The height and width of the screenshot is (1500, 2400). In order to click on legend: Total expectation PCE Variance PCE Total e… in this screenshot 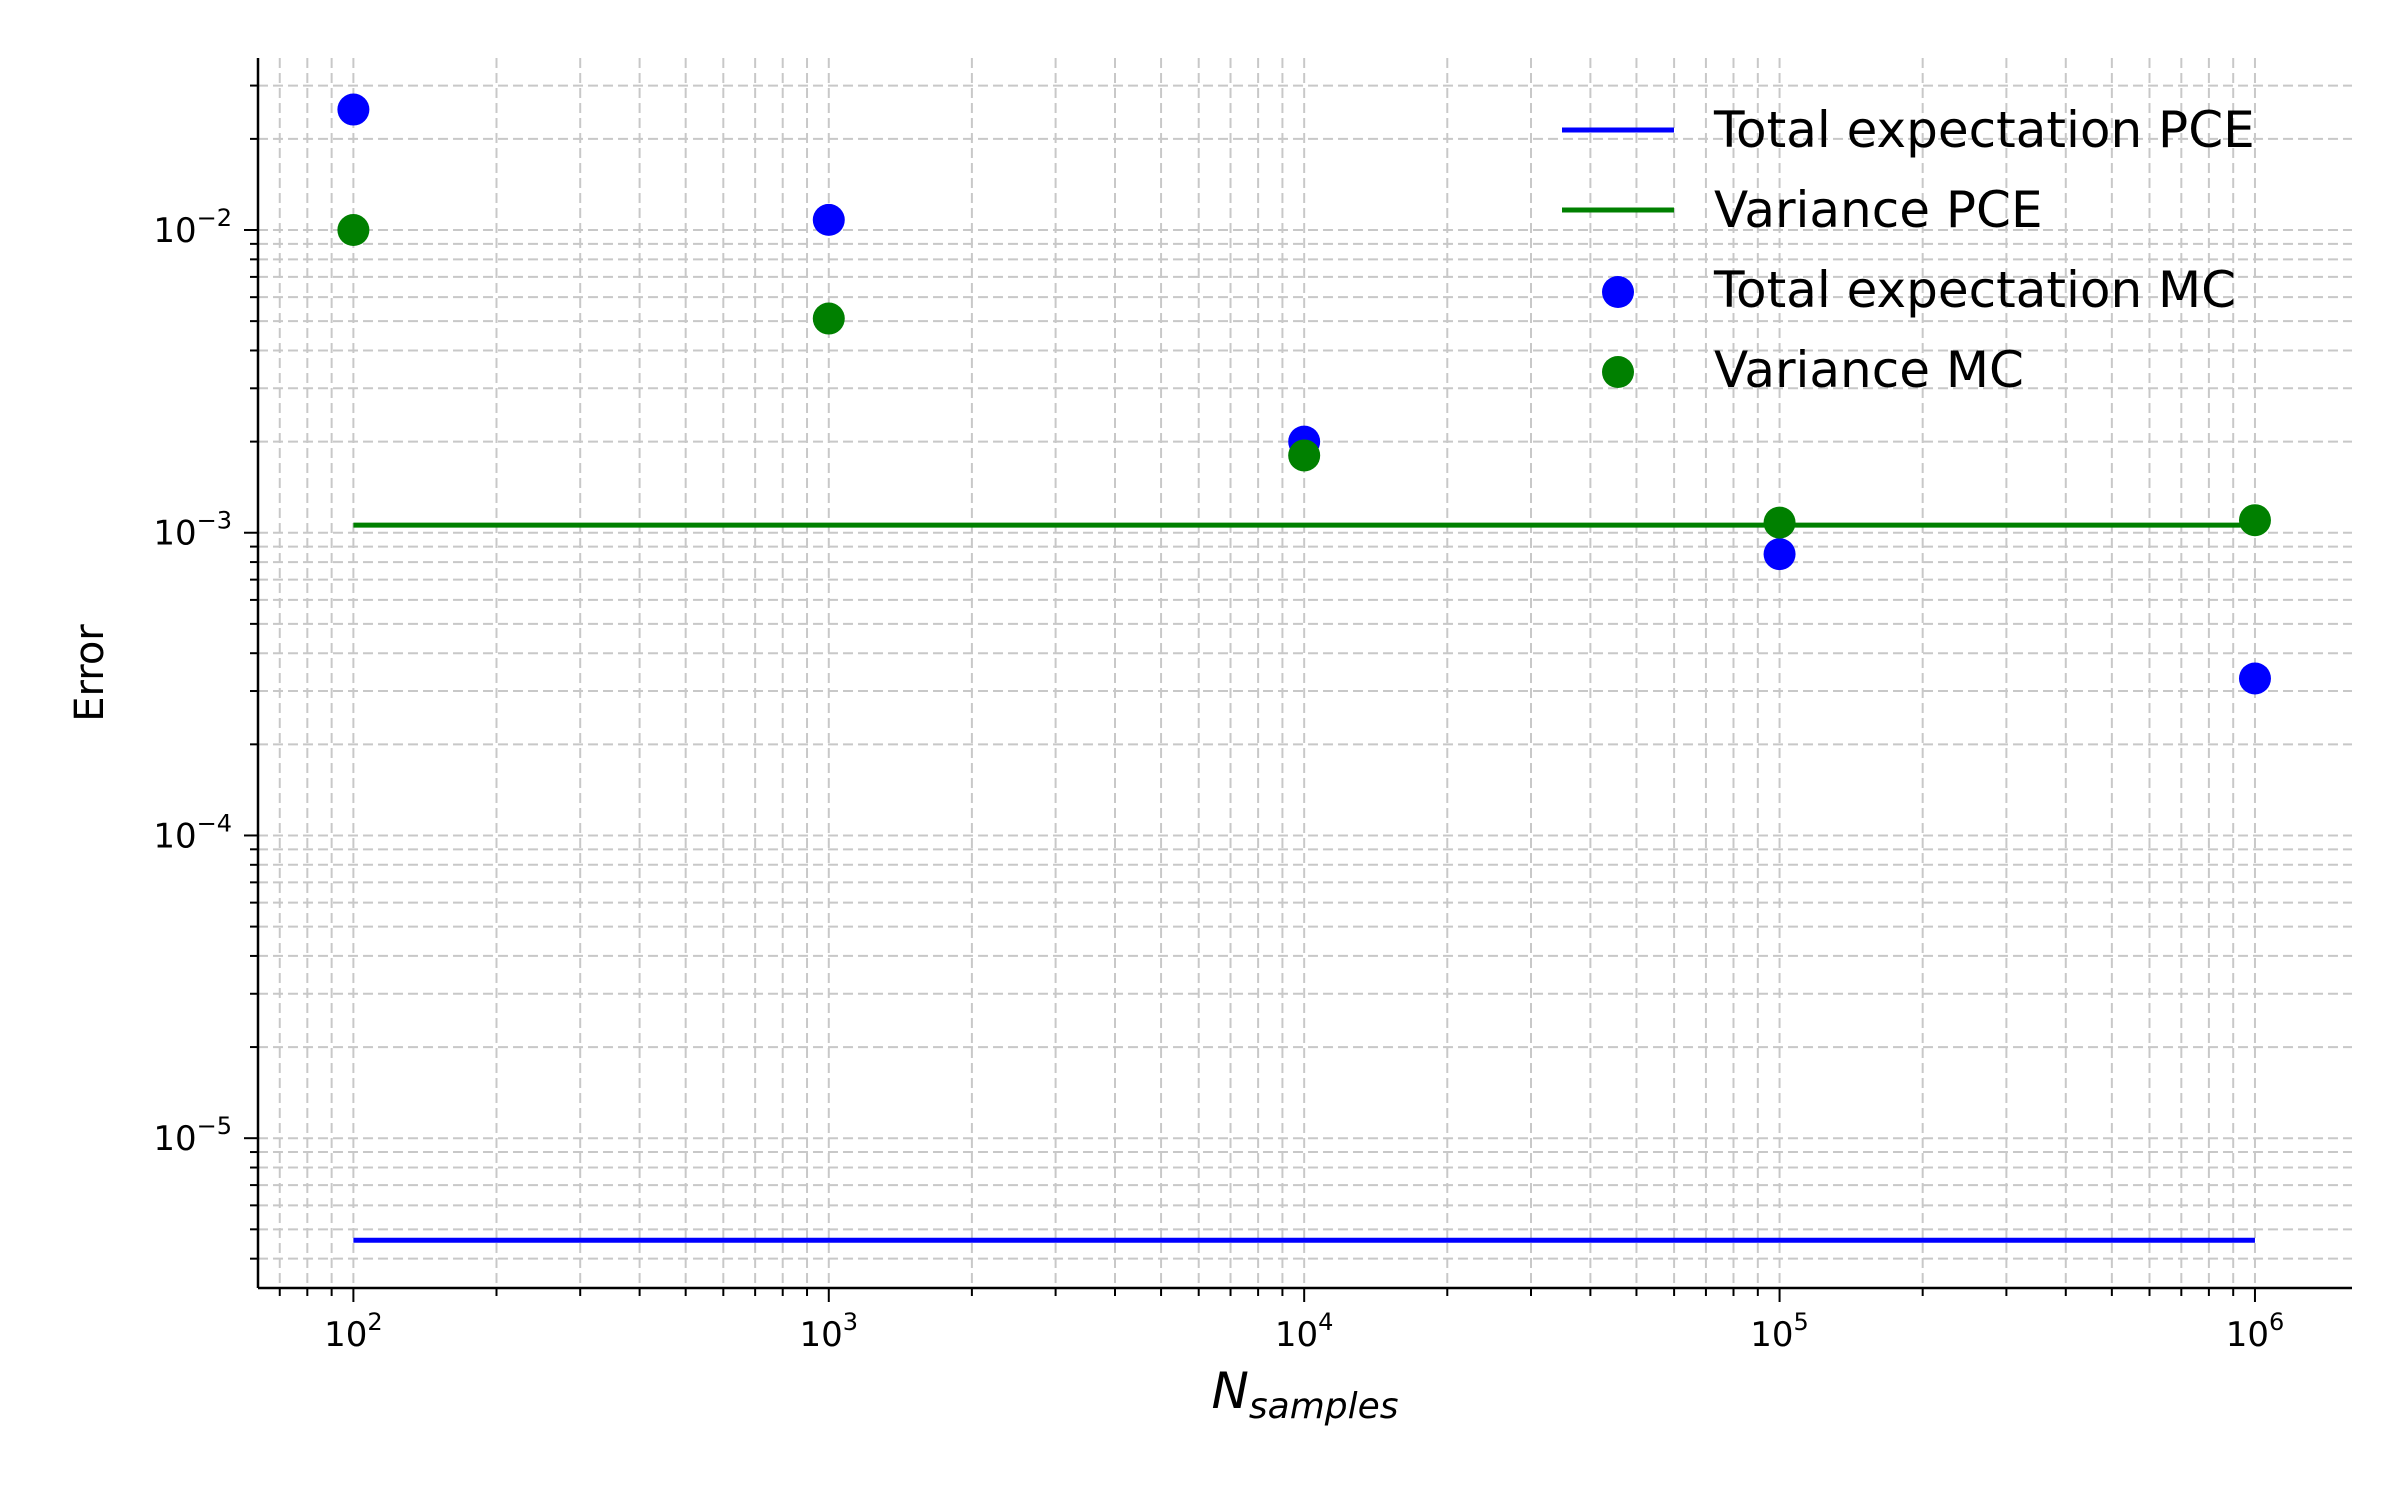, I will do `click(1908, 250)`.